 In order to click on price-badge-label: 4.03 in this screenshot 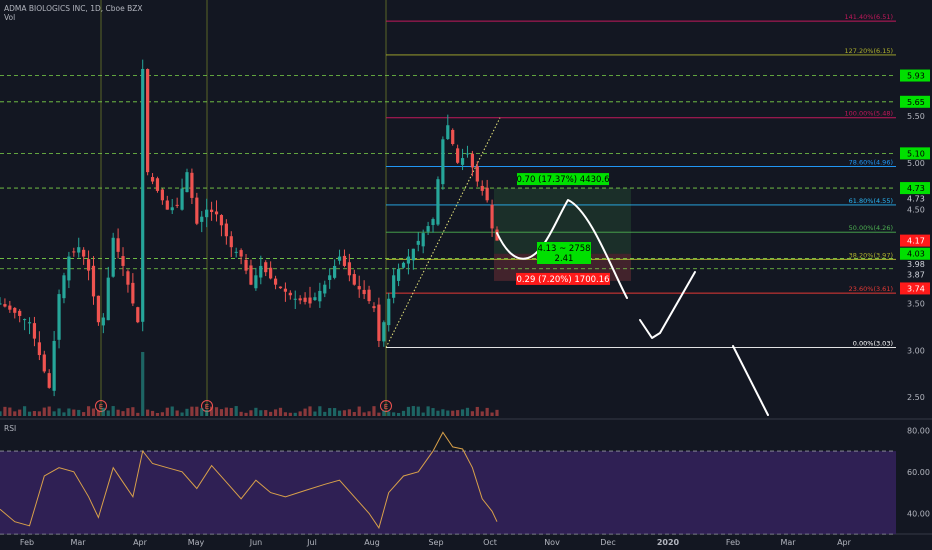, I will do `click(916, 254)`.